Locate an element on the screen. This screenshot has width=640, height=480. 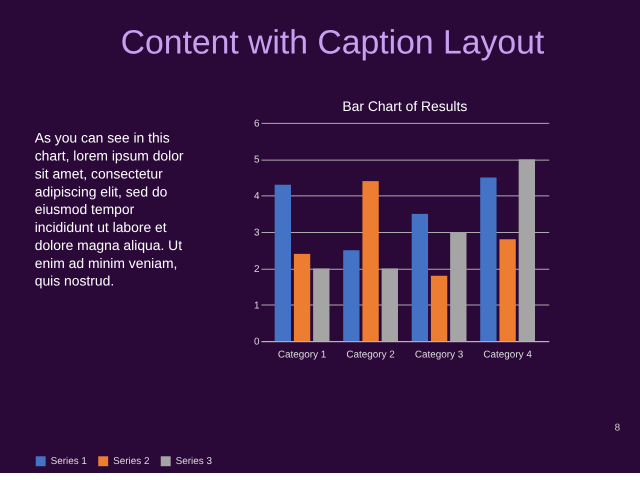
legend-label: Series 1 is located at coordinates (69, 462).